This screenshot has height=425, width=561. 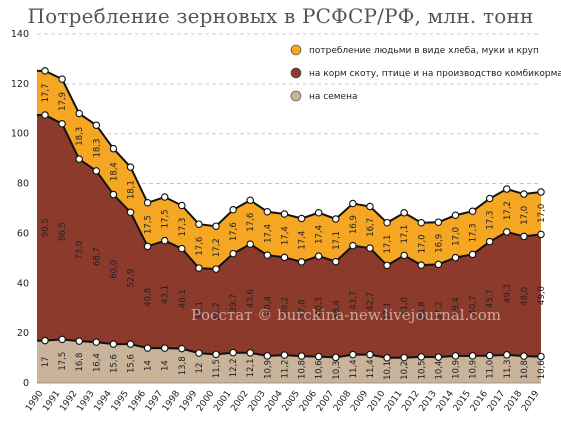 What do you see at coordinates (23, 333) in the screenshot?
I see `y-tick-label: 20` at bounding box center [23, 333].